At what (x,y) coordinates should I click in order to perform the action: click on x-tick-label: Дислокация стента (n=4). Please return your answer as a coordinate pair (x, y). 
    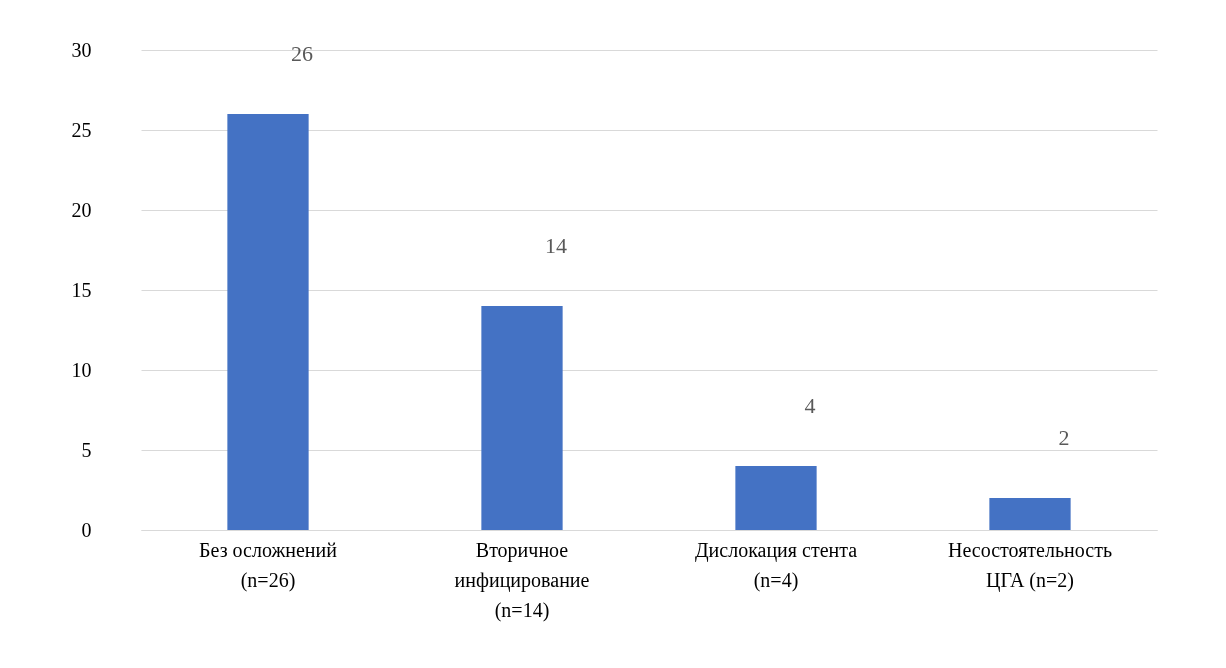
    Looking at the image, I should click on (776, 565).